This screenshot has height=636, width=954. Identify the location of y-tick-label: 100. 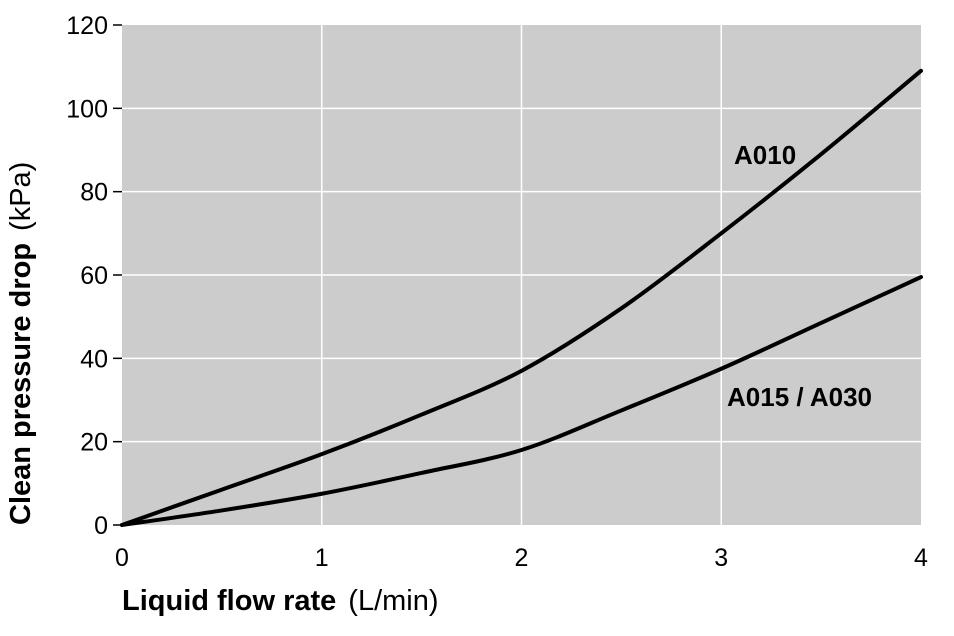
(87, 109).